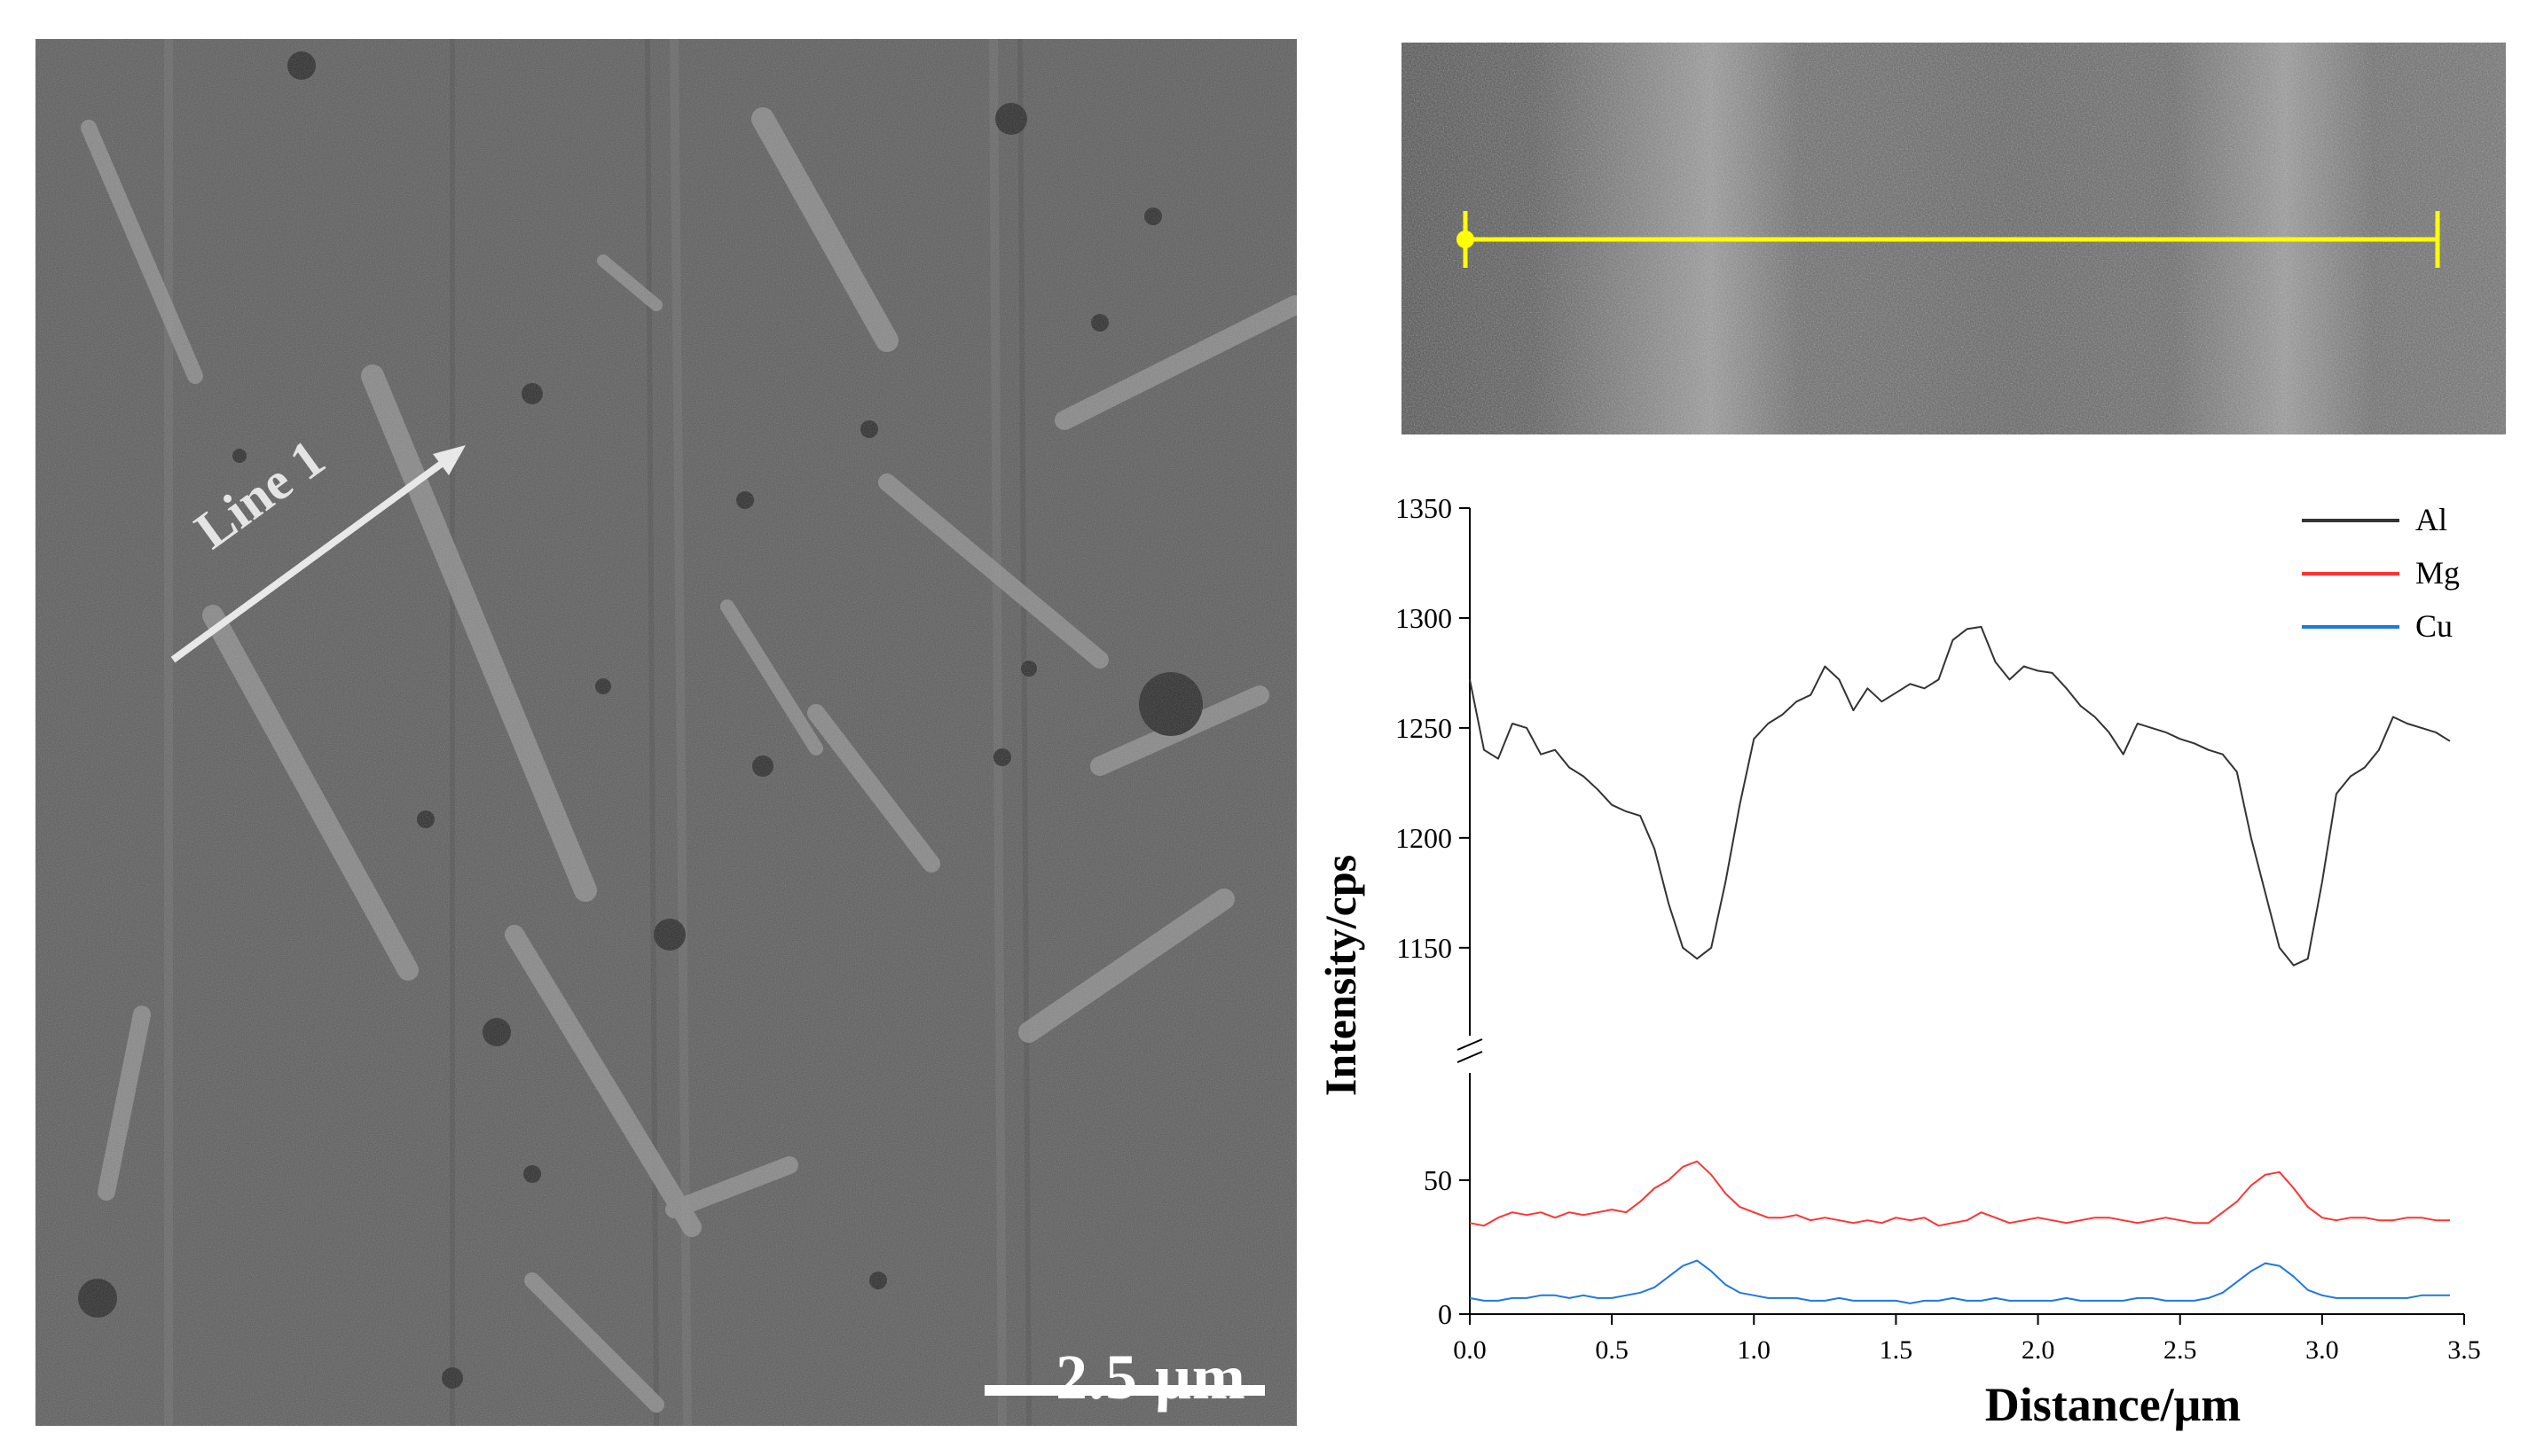 This screenshot has height=1456, width=2536. Describe the element at coordinates (2437, 573) in the screenshot. I see `legend-label-mg: Mg` at that location.